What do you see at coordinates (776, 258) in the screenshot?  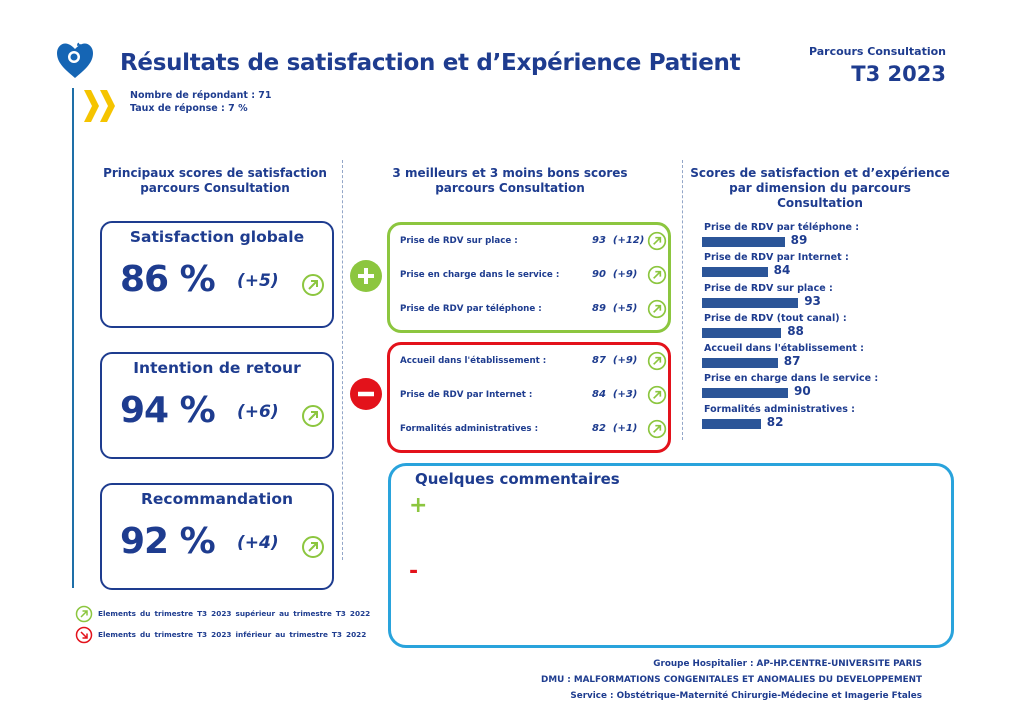 I see `dimension-label: Prise de RDV par Internet :` at bounding box center [776, 258].